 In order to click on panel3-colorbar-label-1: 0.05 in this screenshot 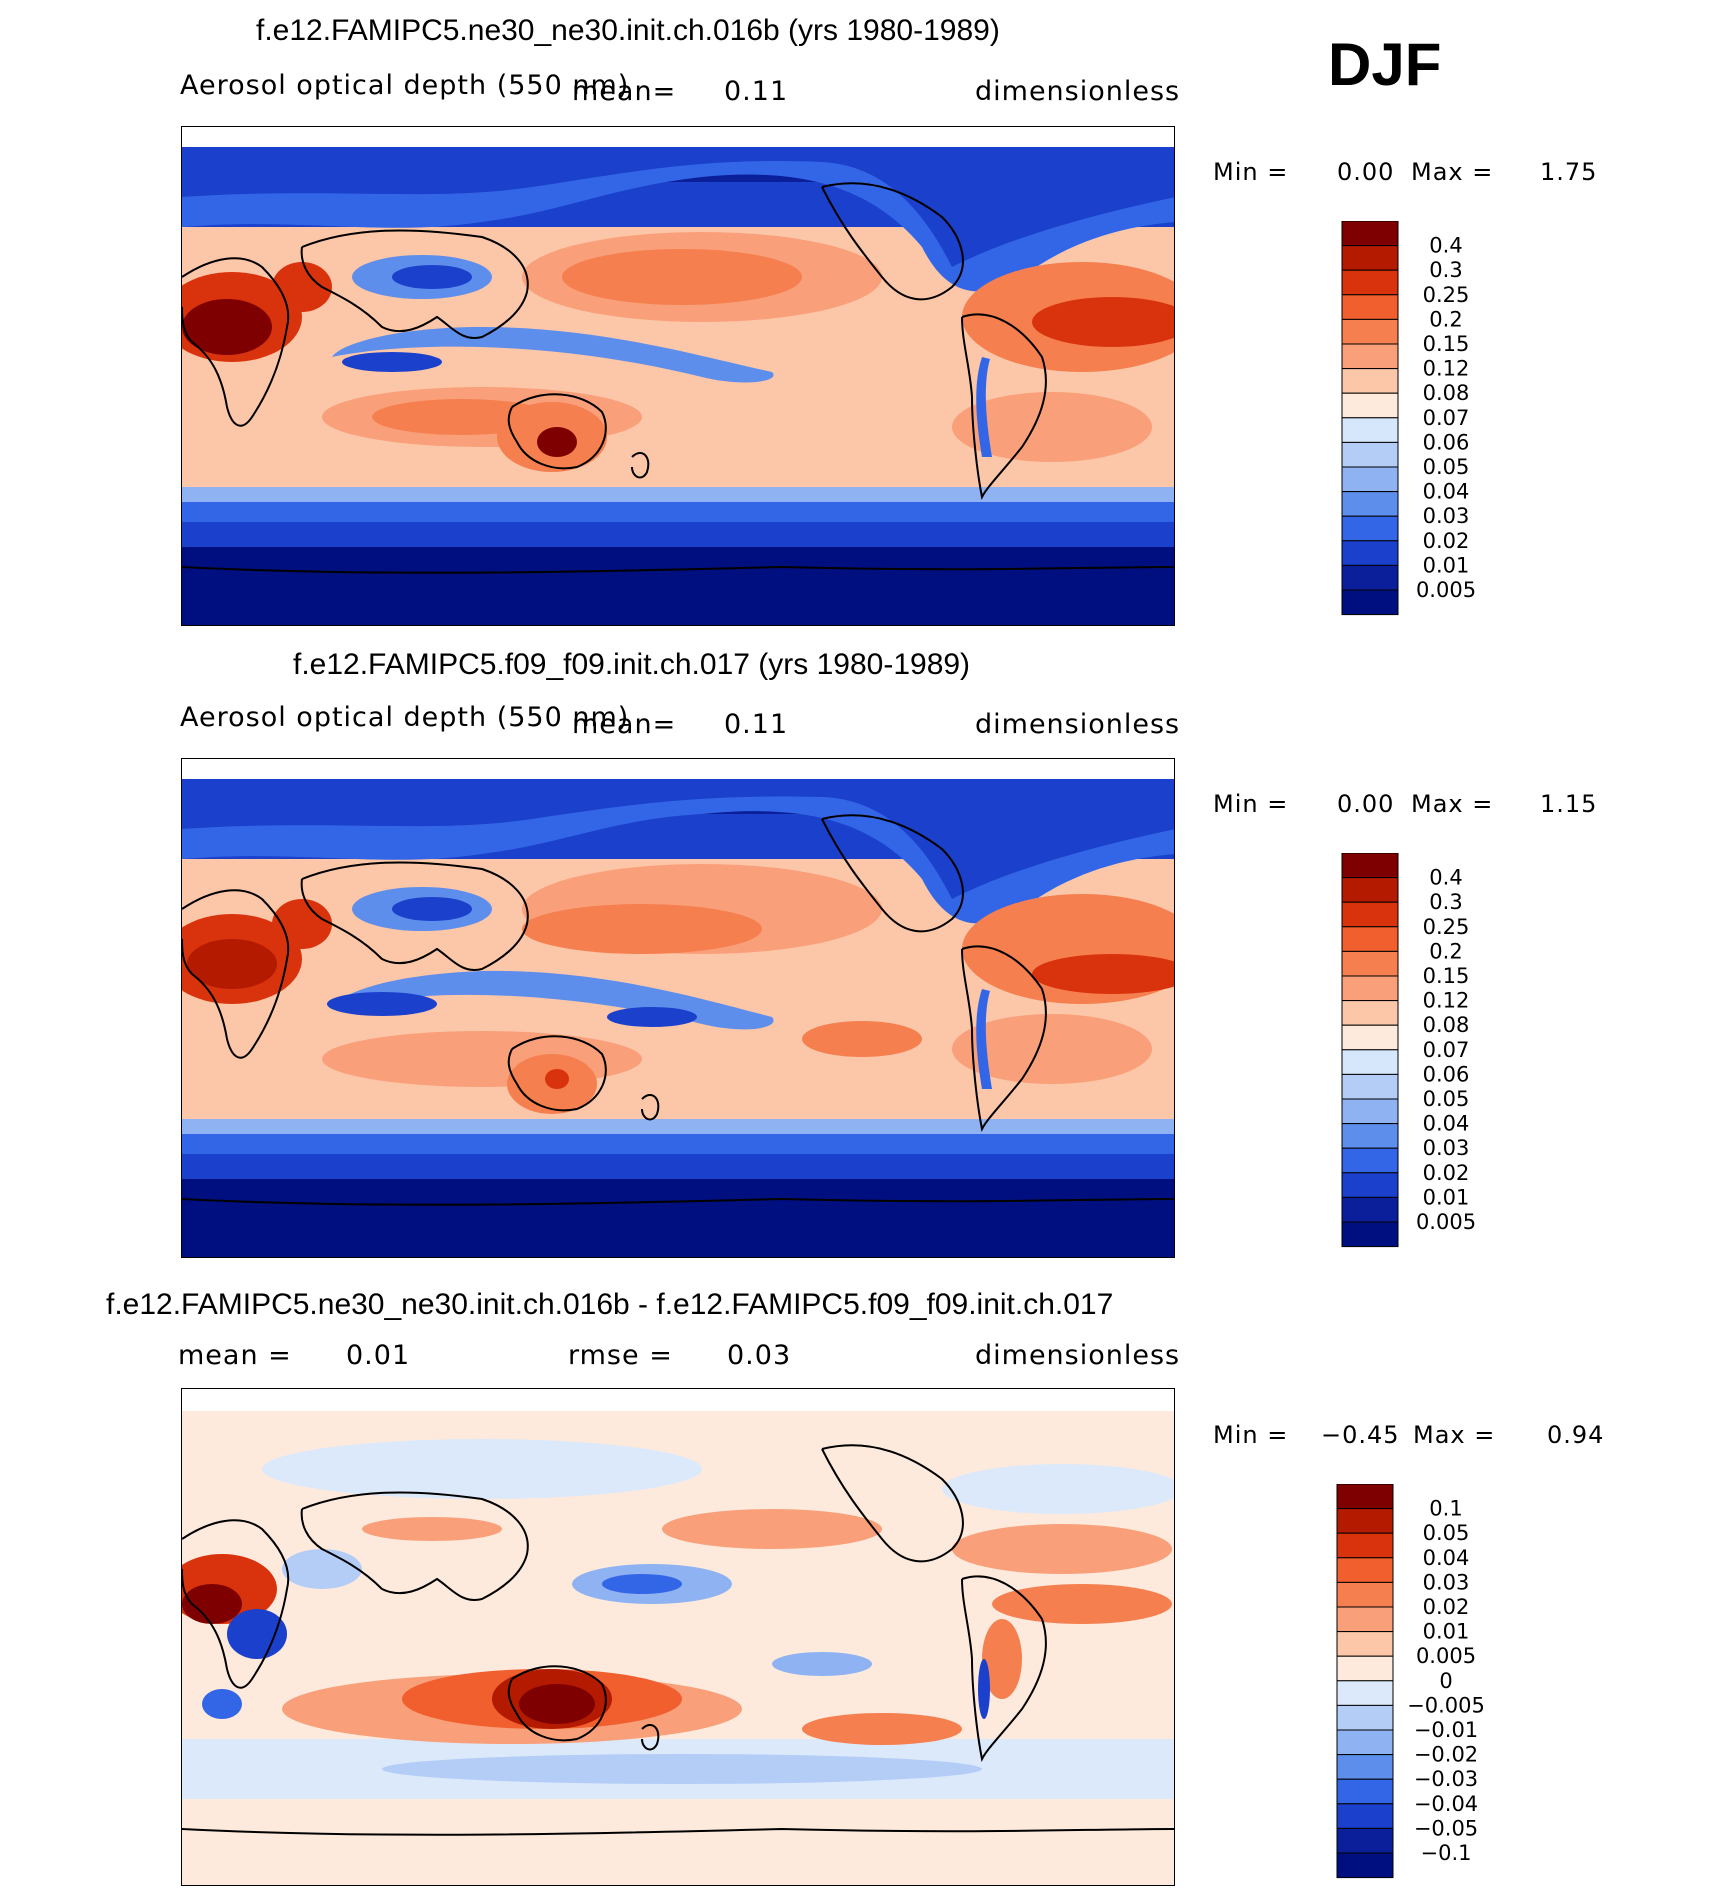, I will do `click(1446, 1533)`.